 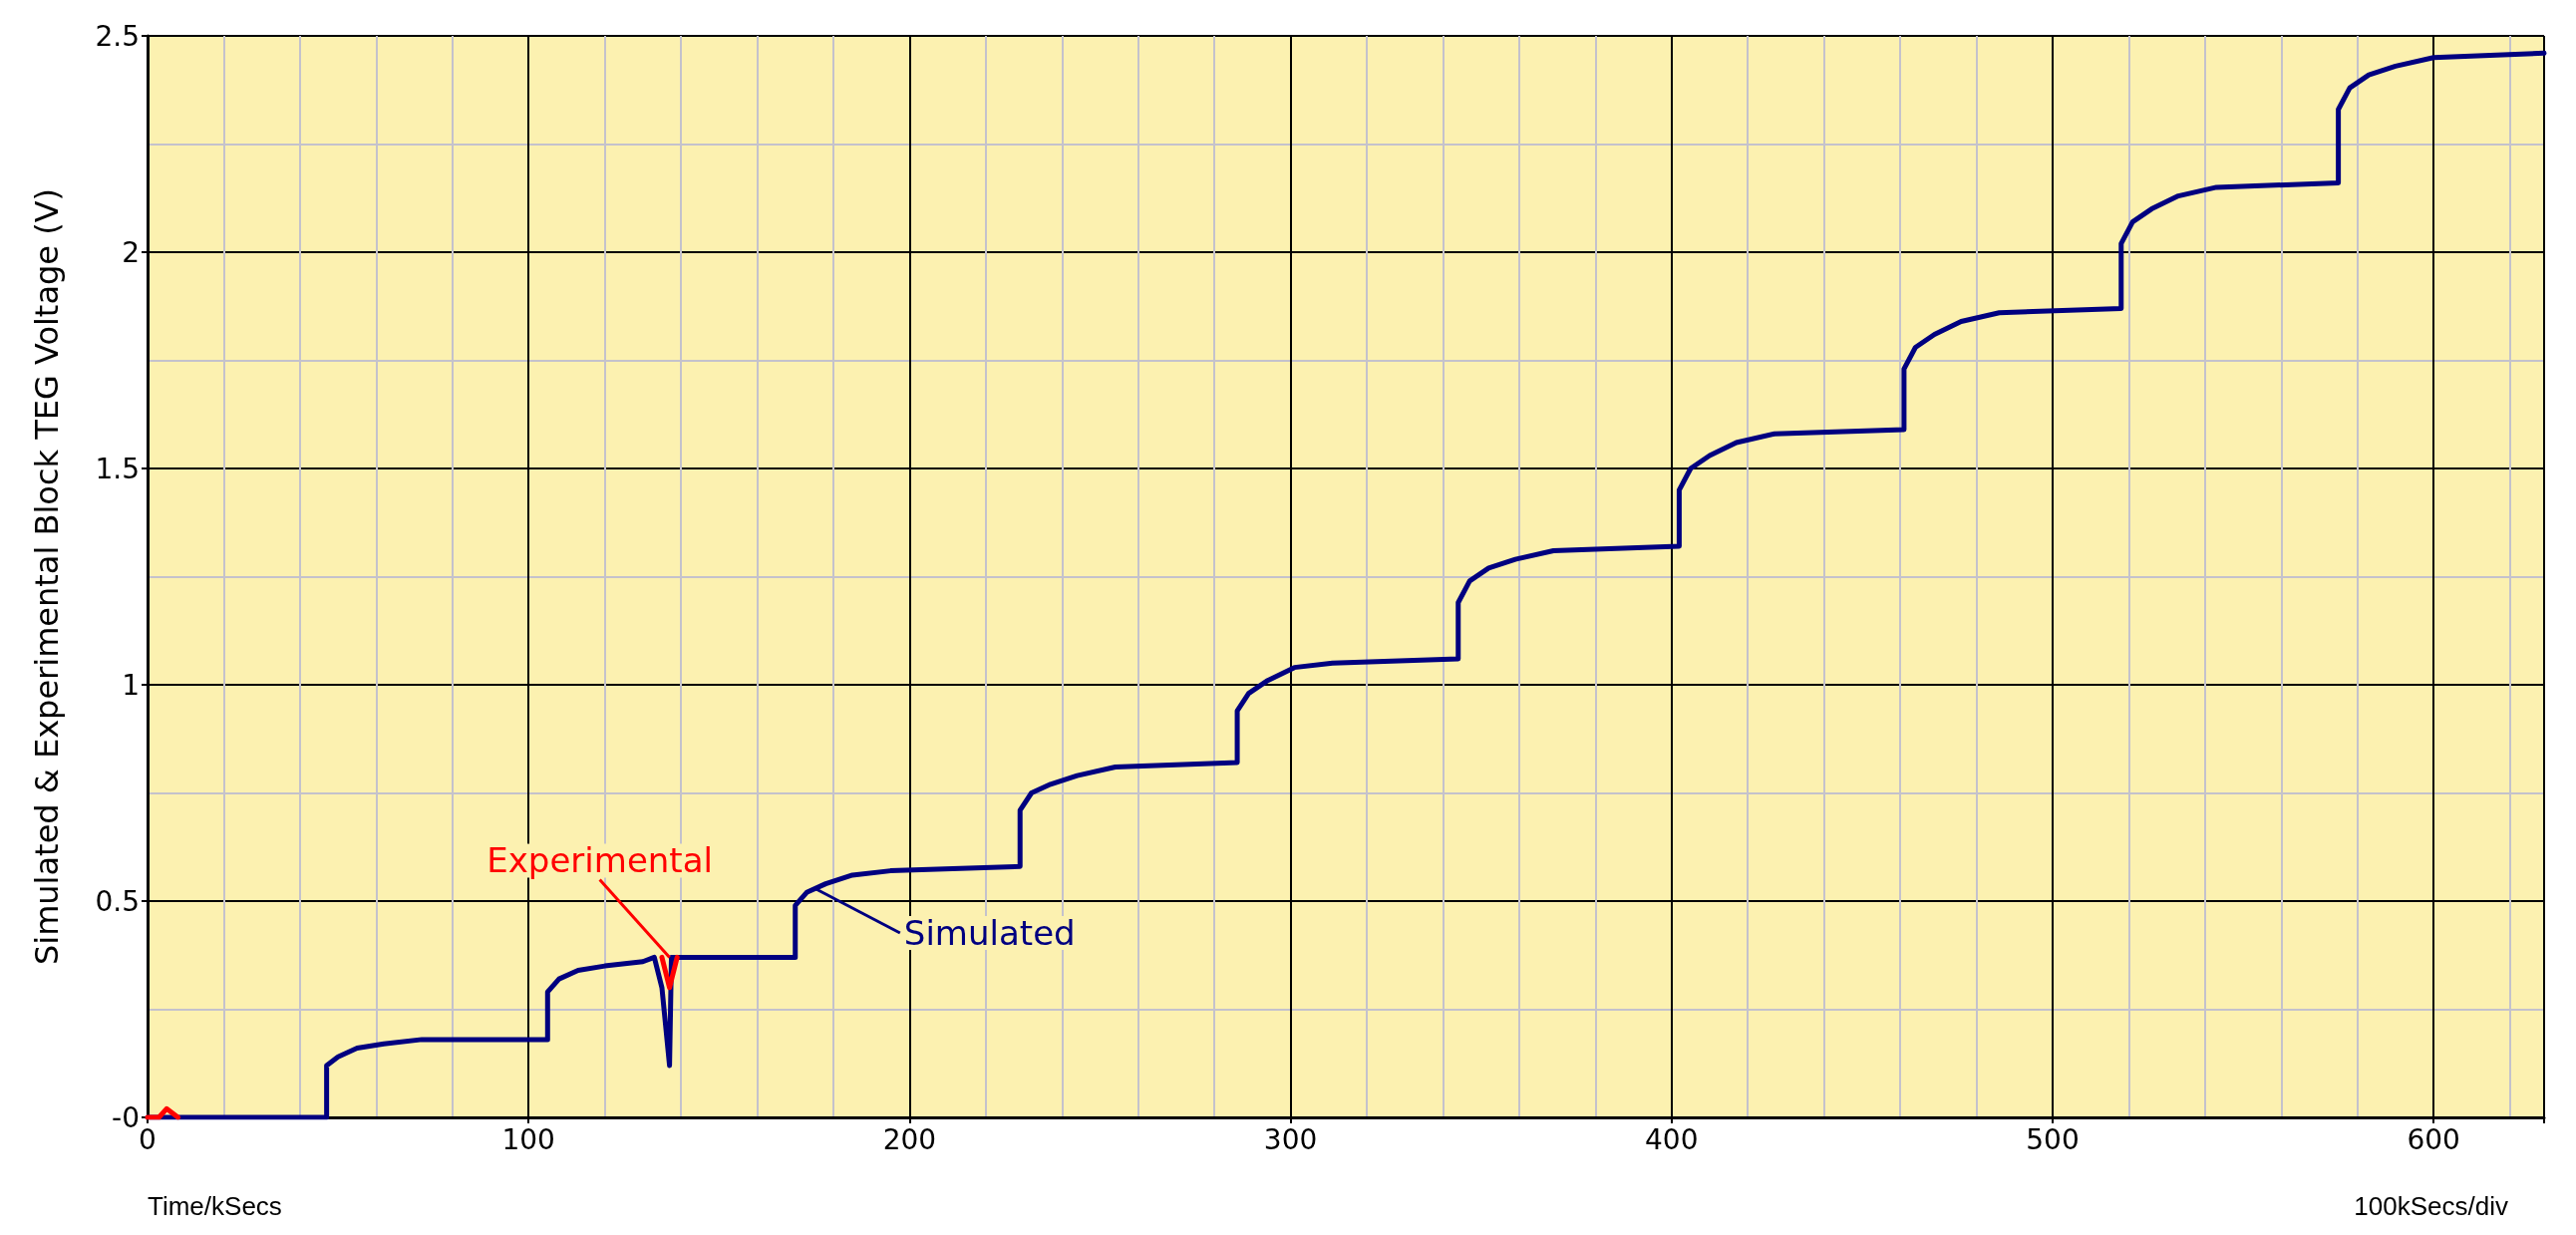 What do you see at coordinates (131, 252) in the screenshot?
I see `y-tick-label: 2` at bounding box center [131, 252].